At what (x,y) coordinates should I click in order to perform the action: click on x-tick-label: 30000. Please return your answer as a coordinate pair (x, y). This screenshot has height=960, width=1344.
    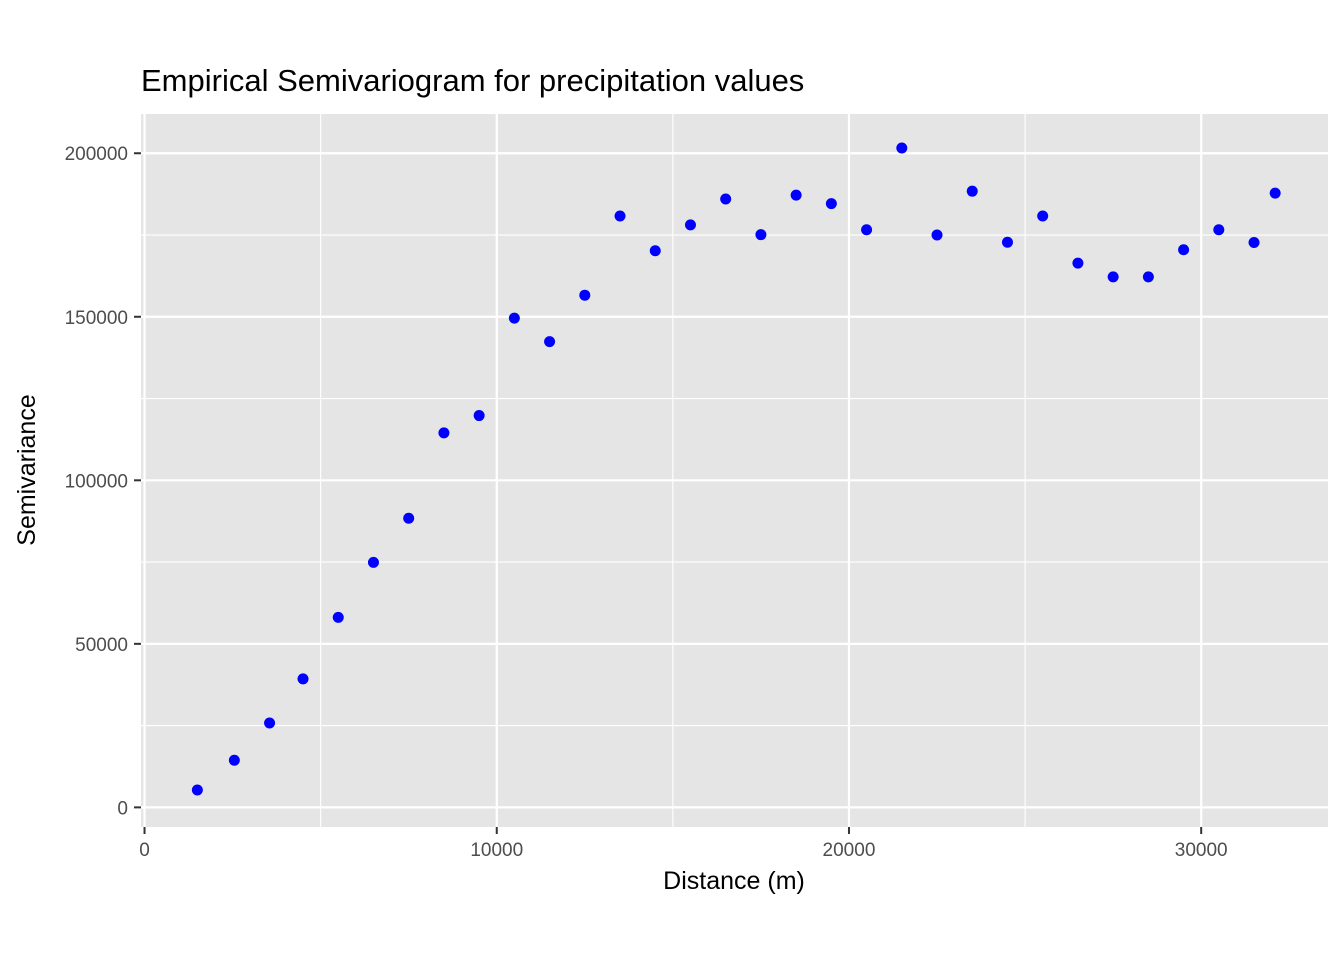
    Looking at the image, I should click on (1201, 850).